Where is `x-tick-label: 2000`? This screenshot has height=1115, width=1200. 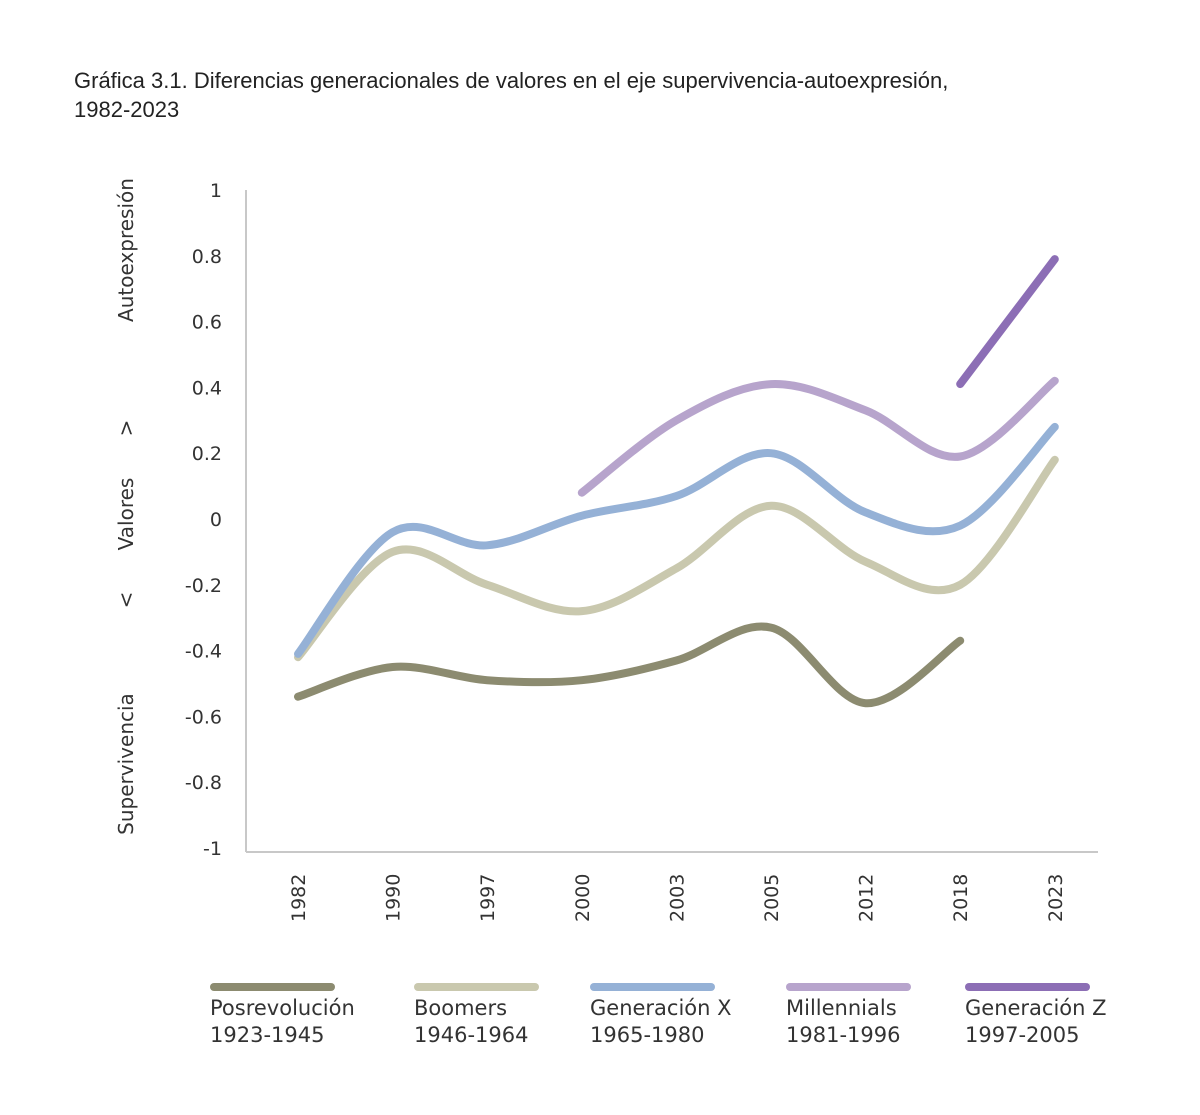 x-tick-label: 2000 is located at coordinates (583, 898).